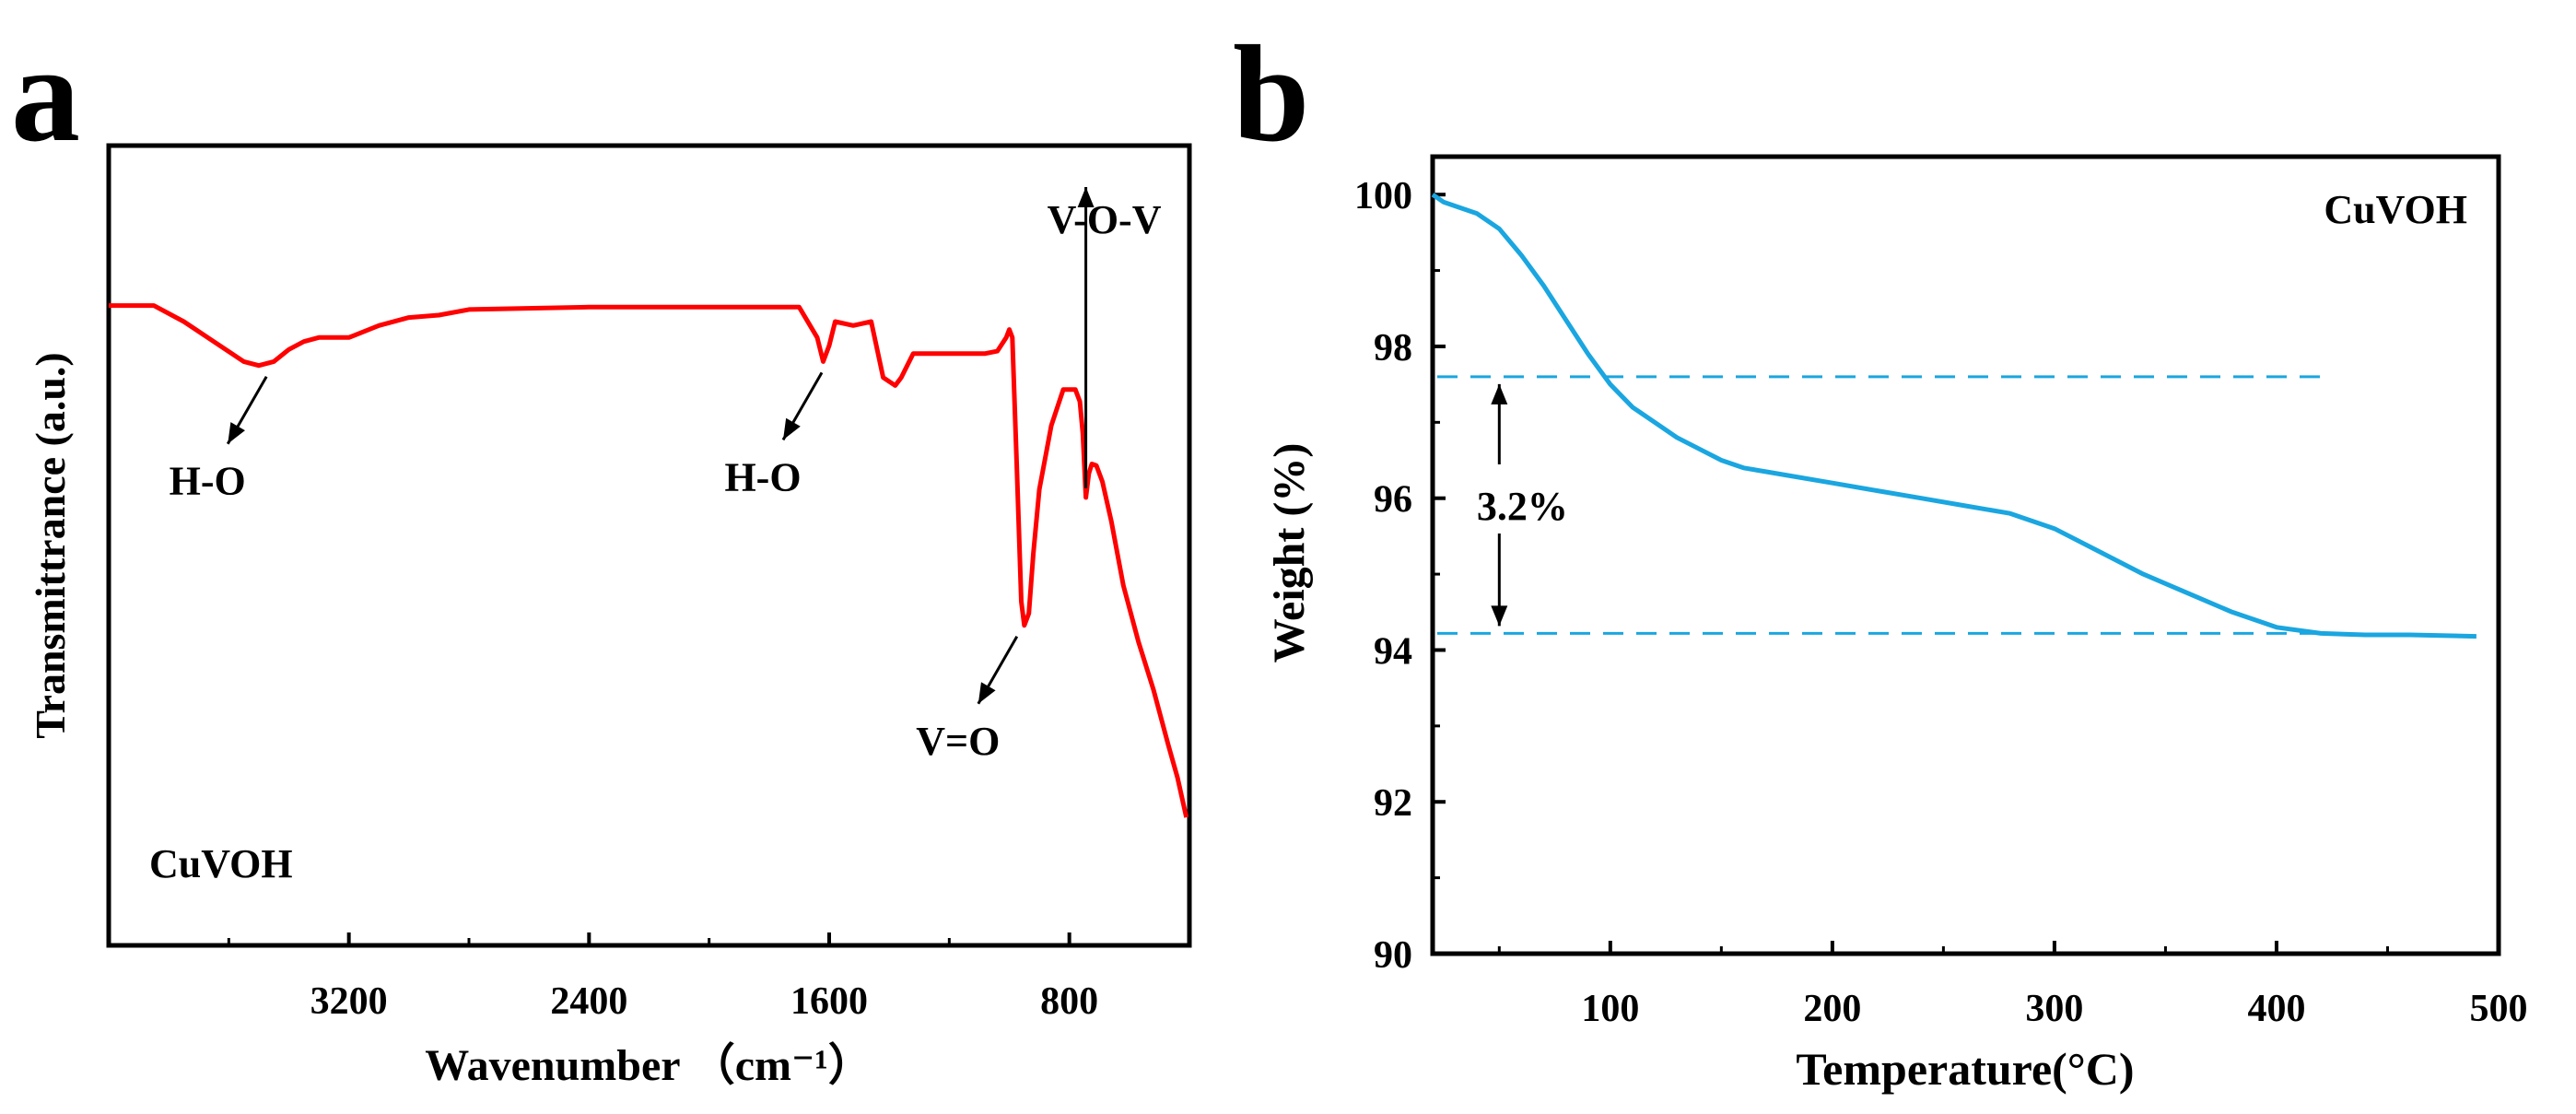 This screenshot has width=2576, height=1114. What do you see at coordinates (2499, 1009) in the screenshot?
I see `panel-b-x-tick-label: 500` at bounding box center [2499, 1009].